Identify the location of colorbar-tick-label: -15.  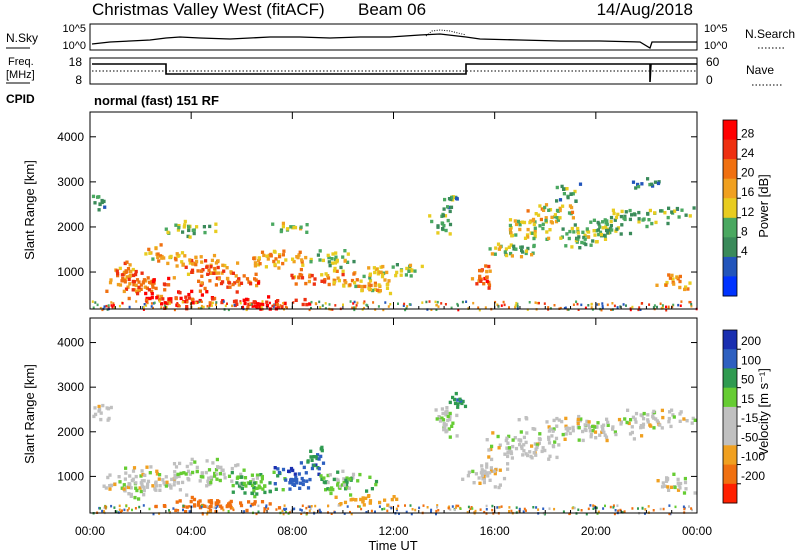
(750, 418).